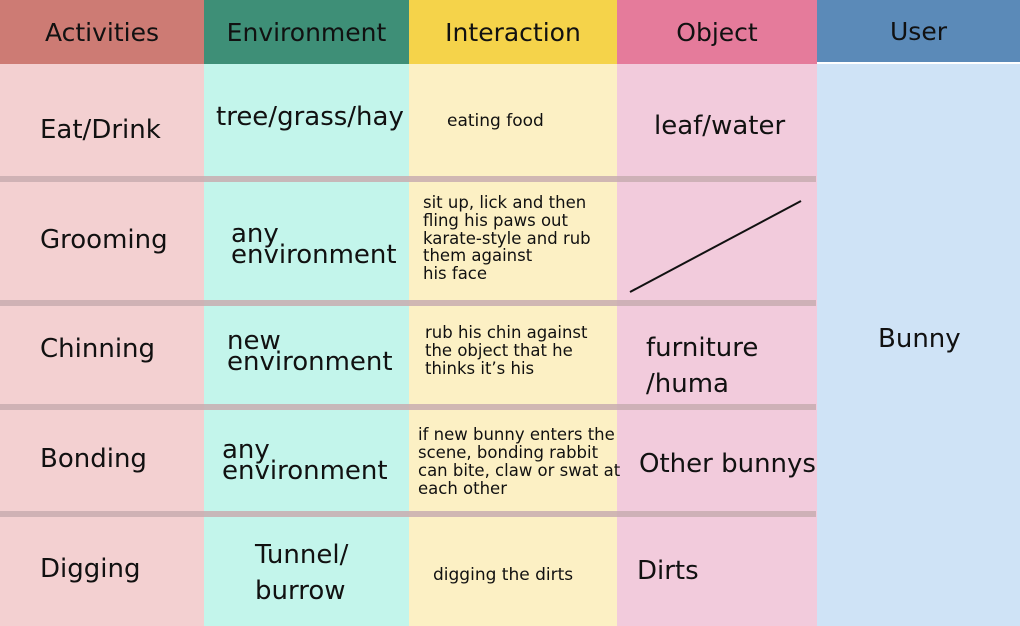  I want to click on activity-bonding: Bonding, so click(93, 459).